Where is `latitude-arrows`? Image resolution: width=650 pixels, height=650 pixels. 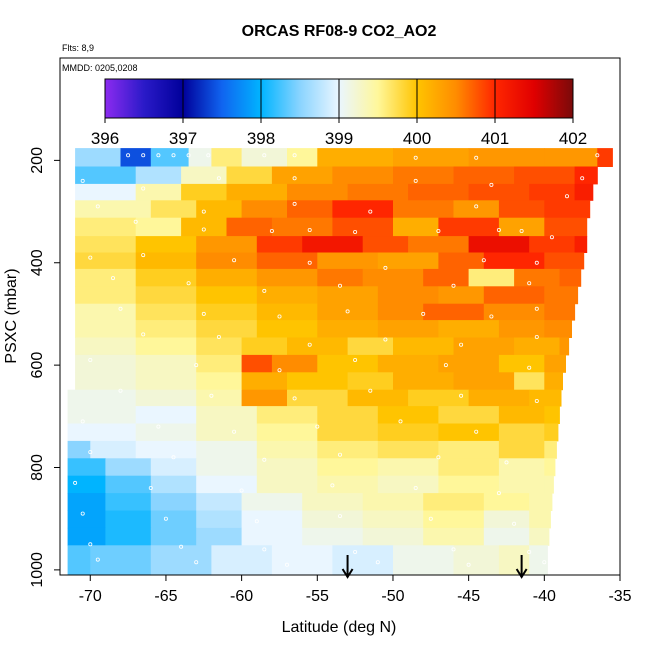
latitude-arrows is located at coordinates (434, 567).